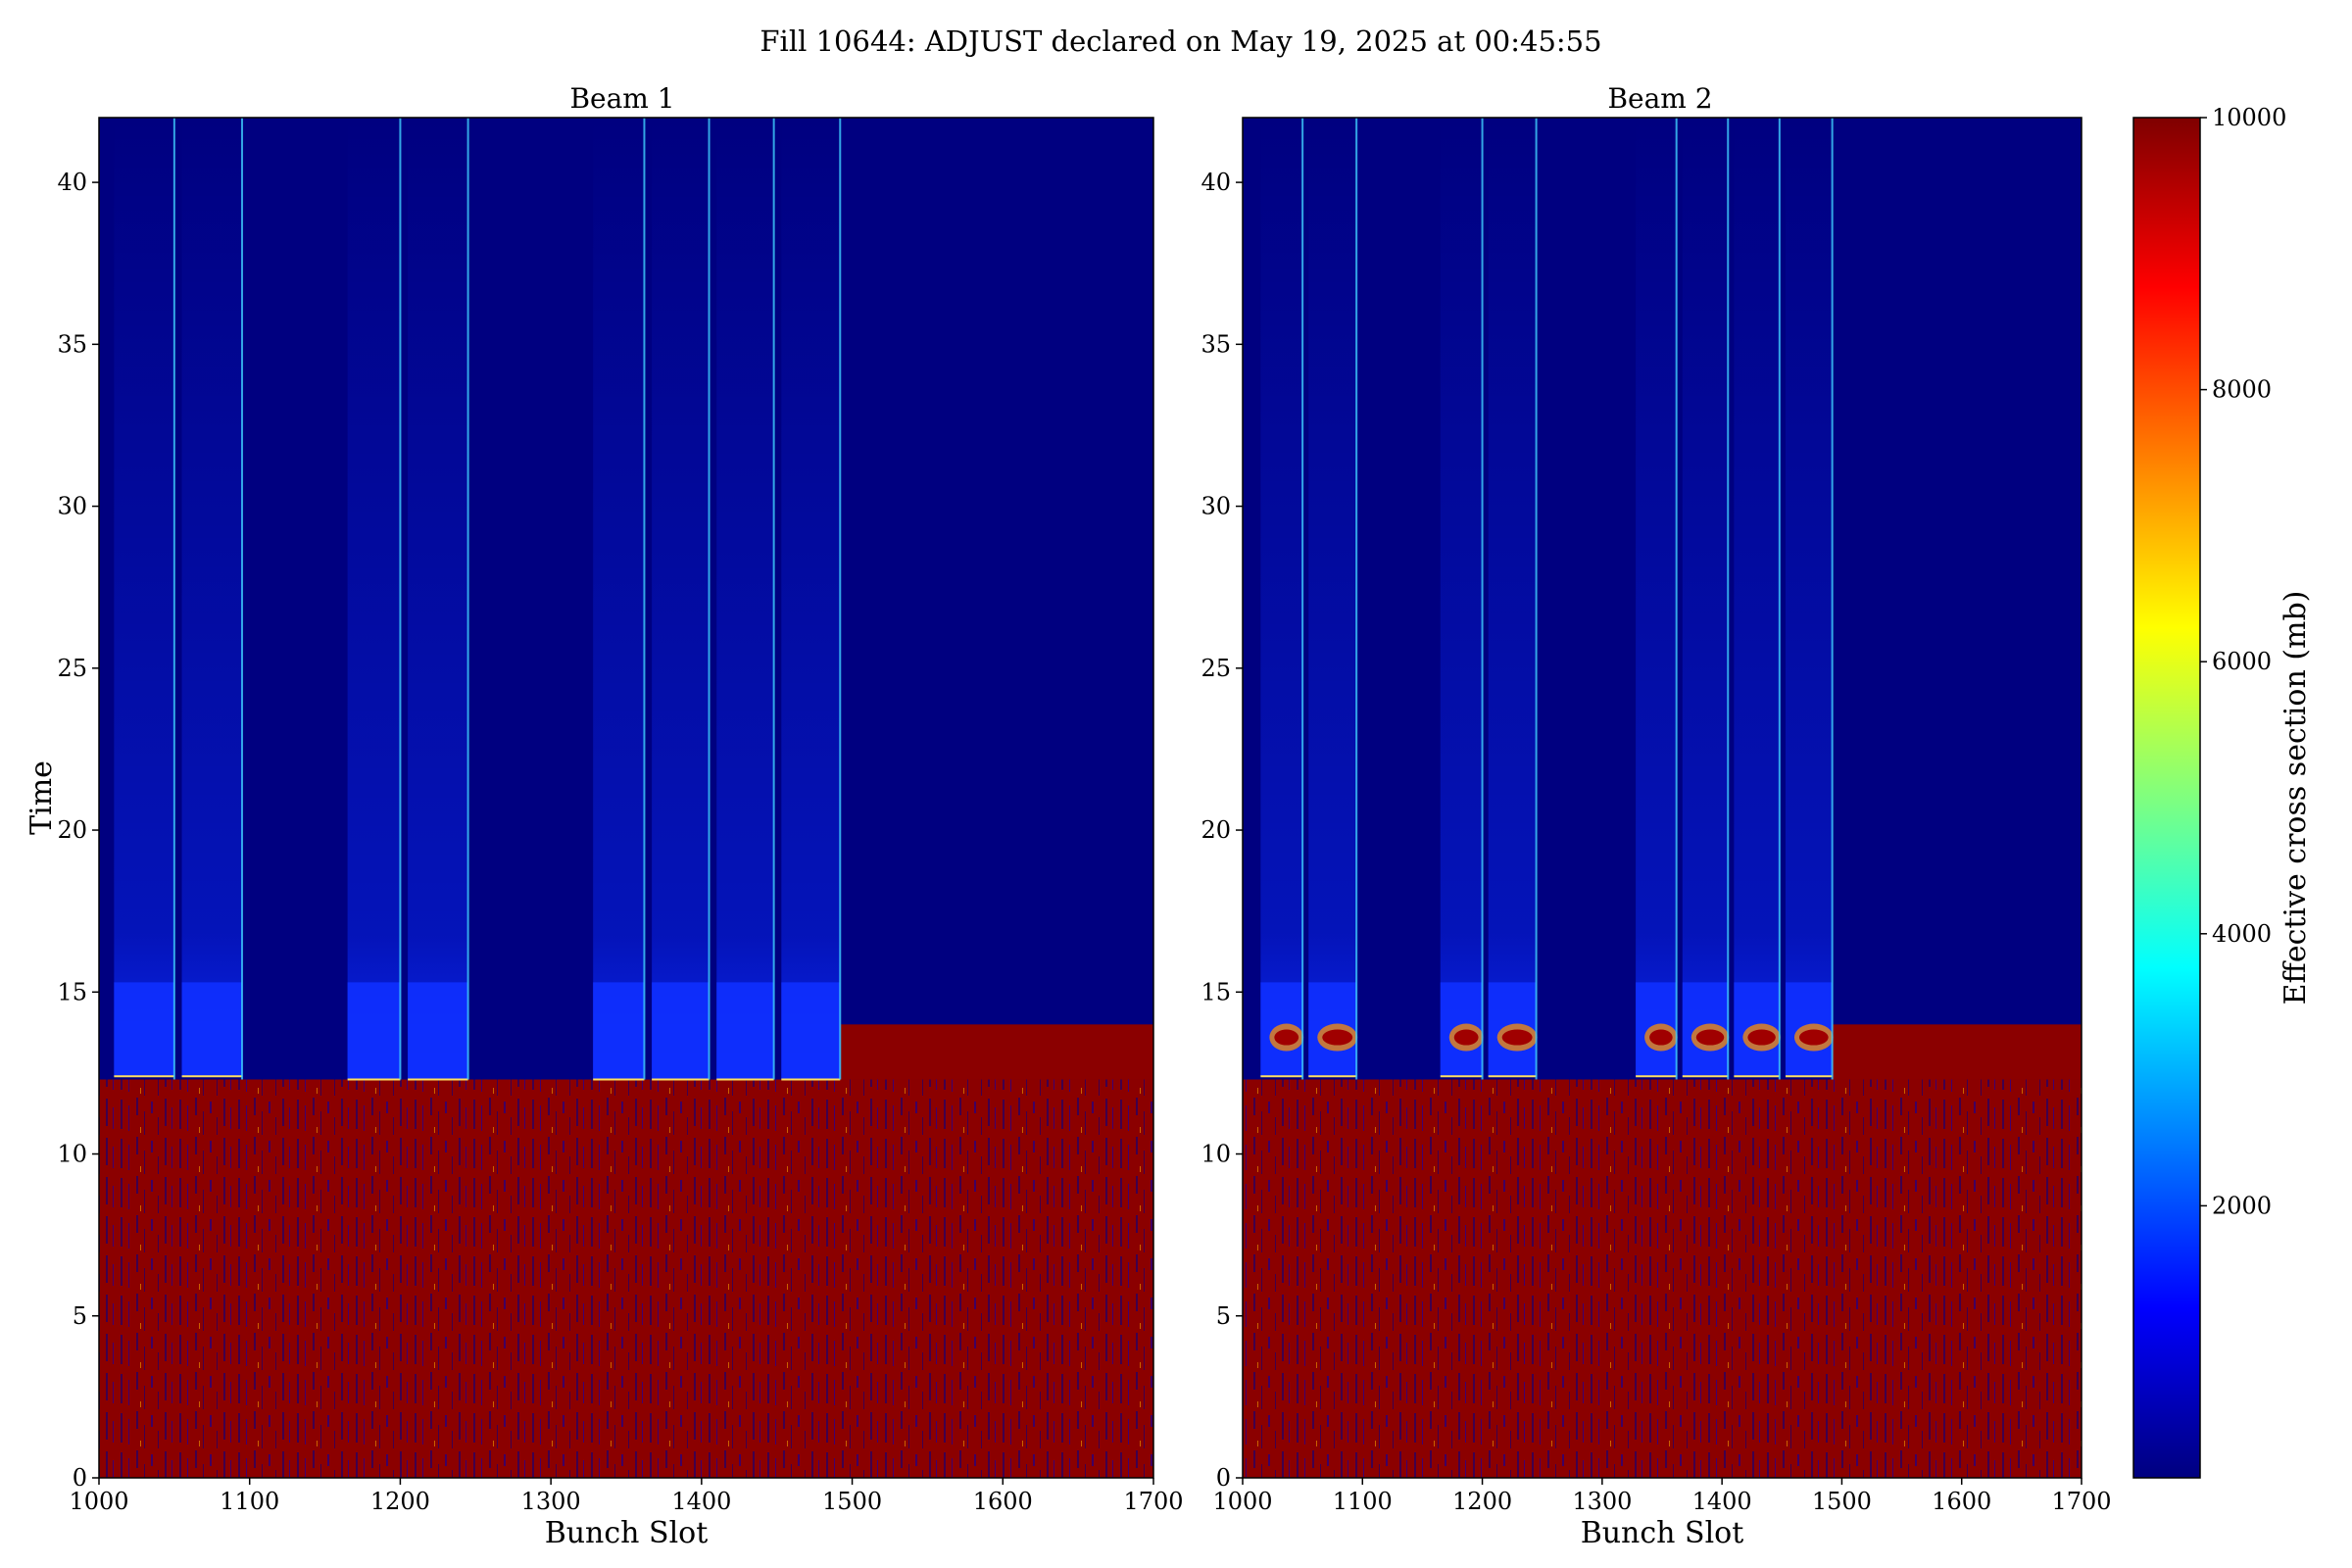 The width and height of the screenshot is (2352, 1568). Describe the element at coordinates (41, 797) in the screenshot. I see `beam1-y-axis-label: Time` at that location.